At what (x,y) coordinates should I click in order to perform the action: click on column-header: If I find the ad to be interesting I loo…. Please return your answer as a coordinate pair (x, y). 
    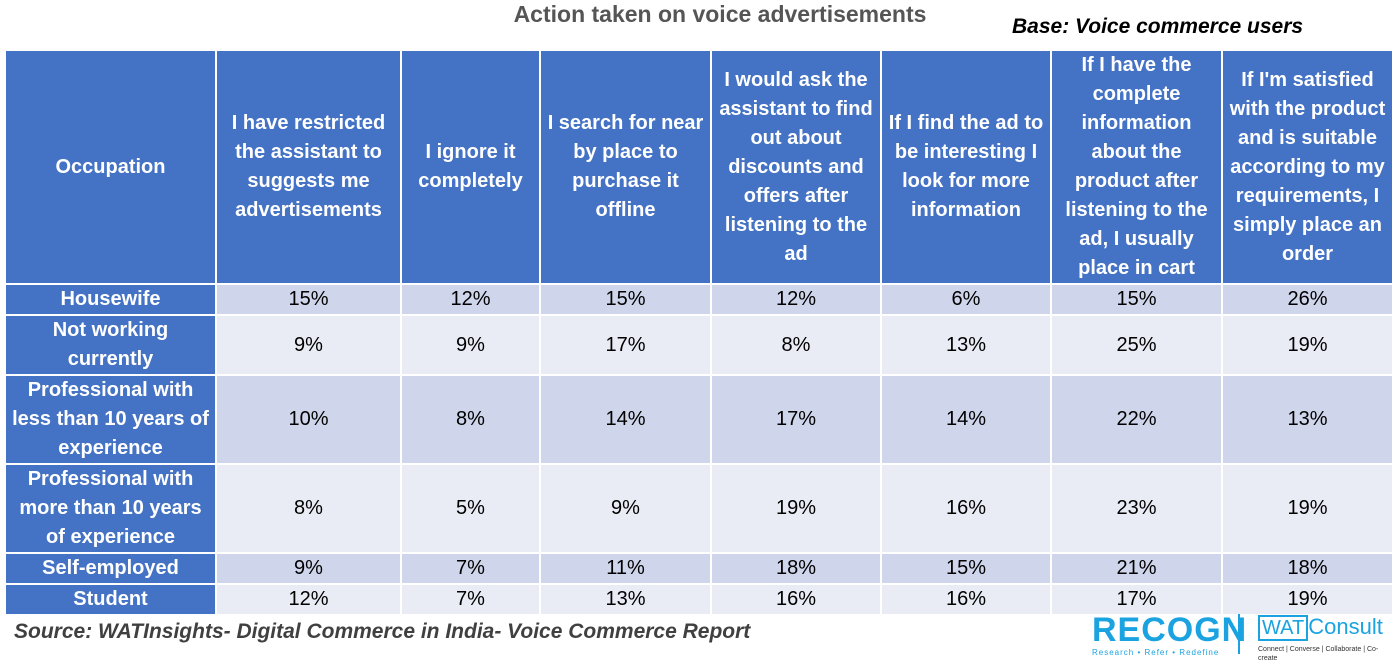
    Looking at the image, I should click on (966, 167).